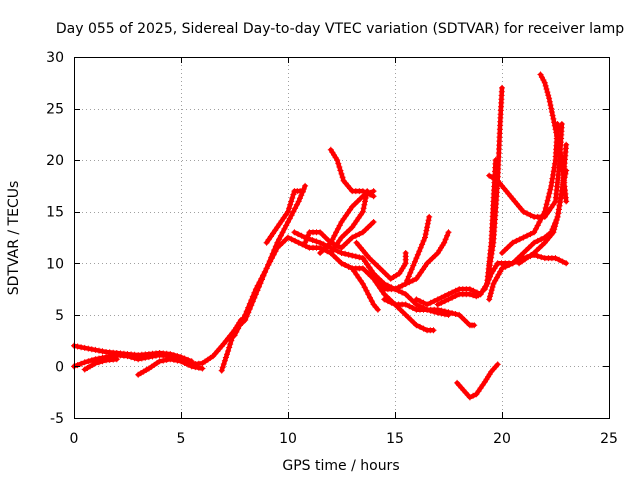 This screenshot has width=640, height=480. What do you see at coordinates (55, 161) in the screenshot?
I see `y-tick-label: 20` at bounding box center [55, 161].